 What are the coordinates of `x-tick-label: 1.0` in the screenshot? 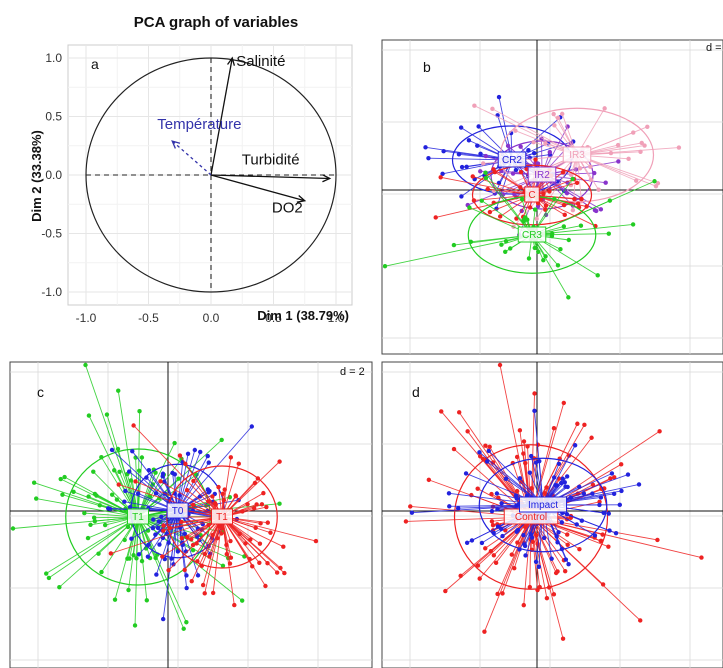 It's located at (336, 318).